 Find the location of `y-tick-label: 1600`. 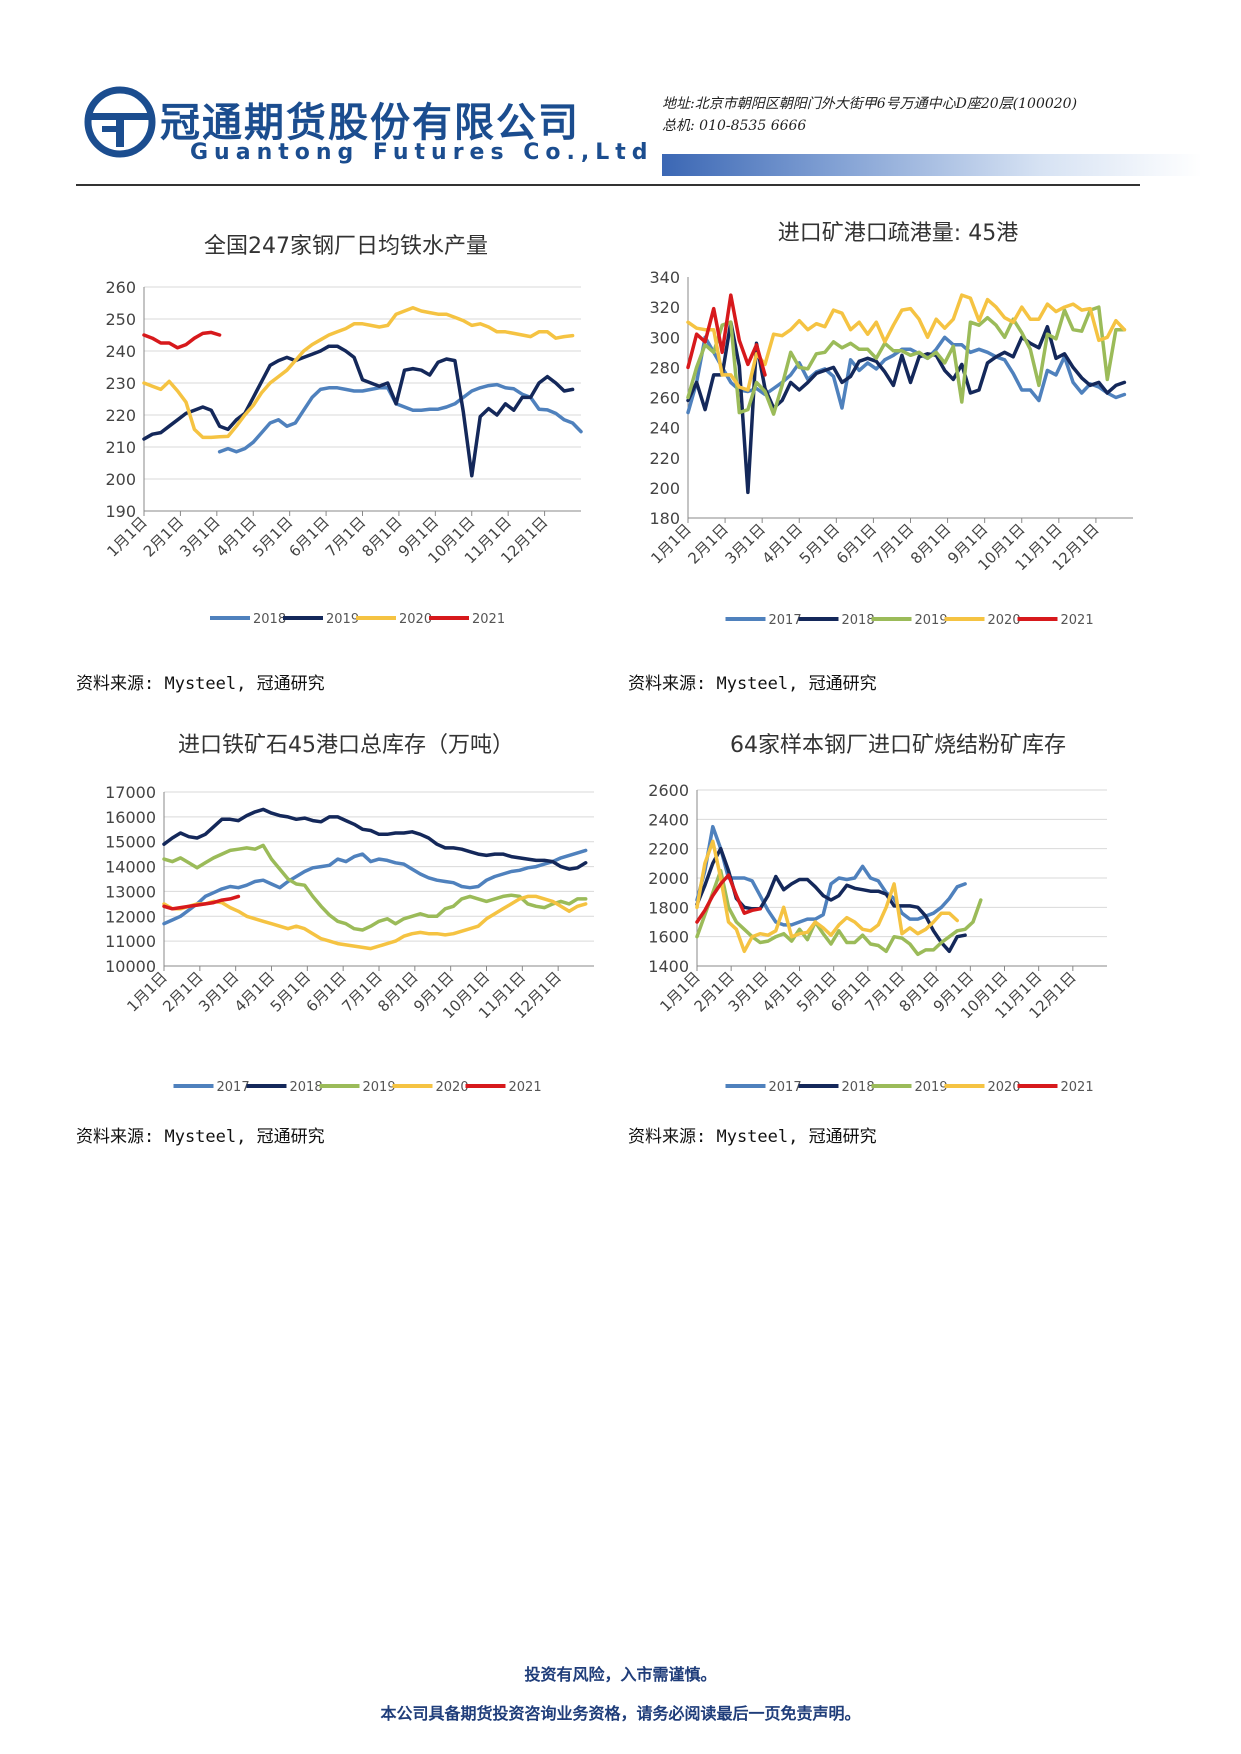

y-tick-label: 1600 is located at coordinates (668, 937).